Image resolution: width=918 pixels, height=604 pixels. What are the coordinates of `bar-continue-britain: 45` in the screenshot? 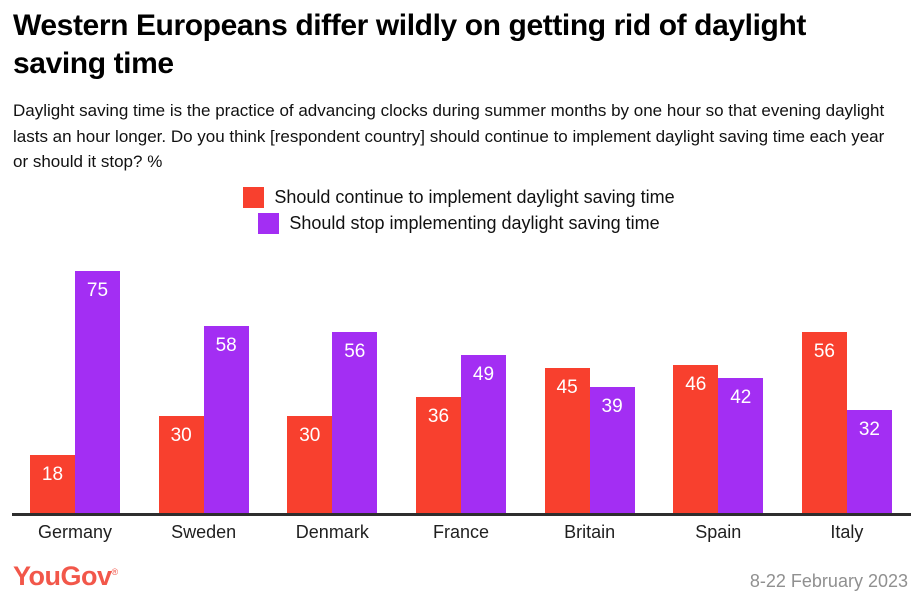 It's located at (567, 440).